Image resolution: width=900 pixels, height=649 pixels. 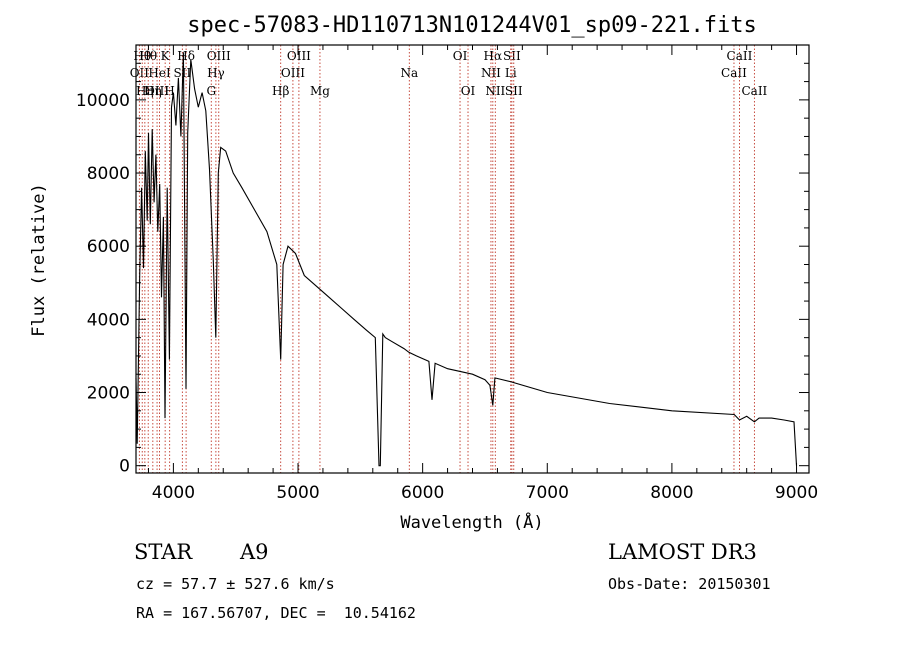 What do you see at coordinates (108, 247) in the screenshot?
I see `y-tick-label: 6000` at bounding box center [108, 247].